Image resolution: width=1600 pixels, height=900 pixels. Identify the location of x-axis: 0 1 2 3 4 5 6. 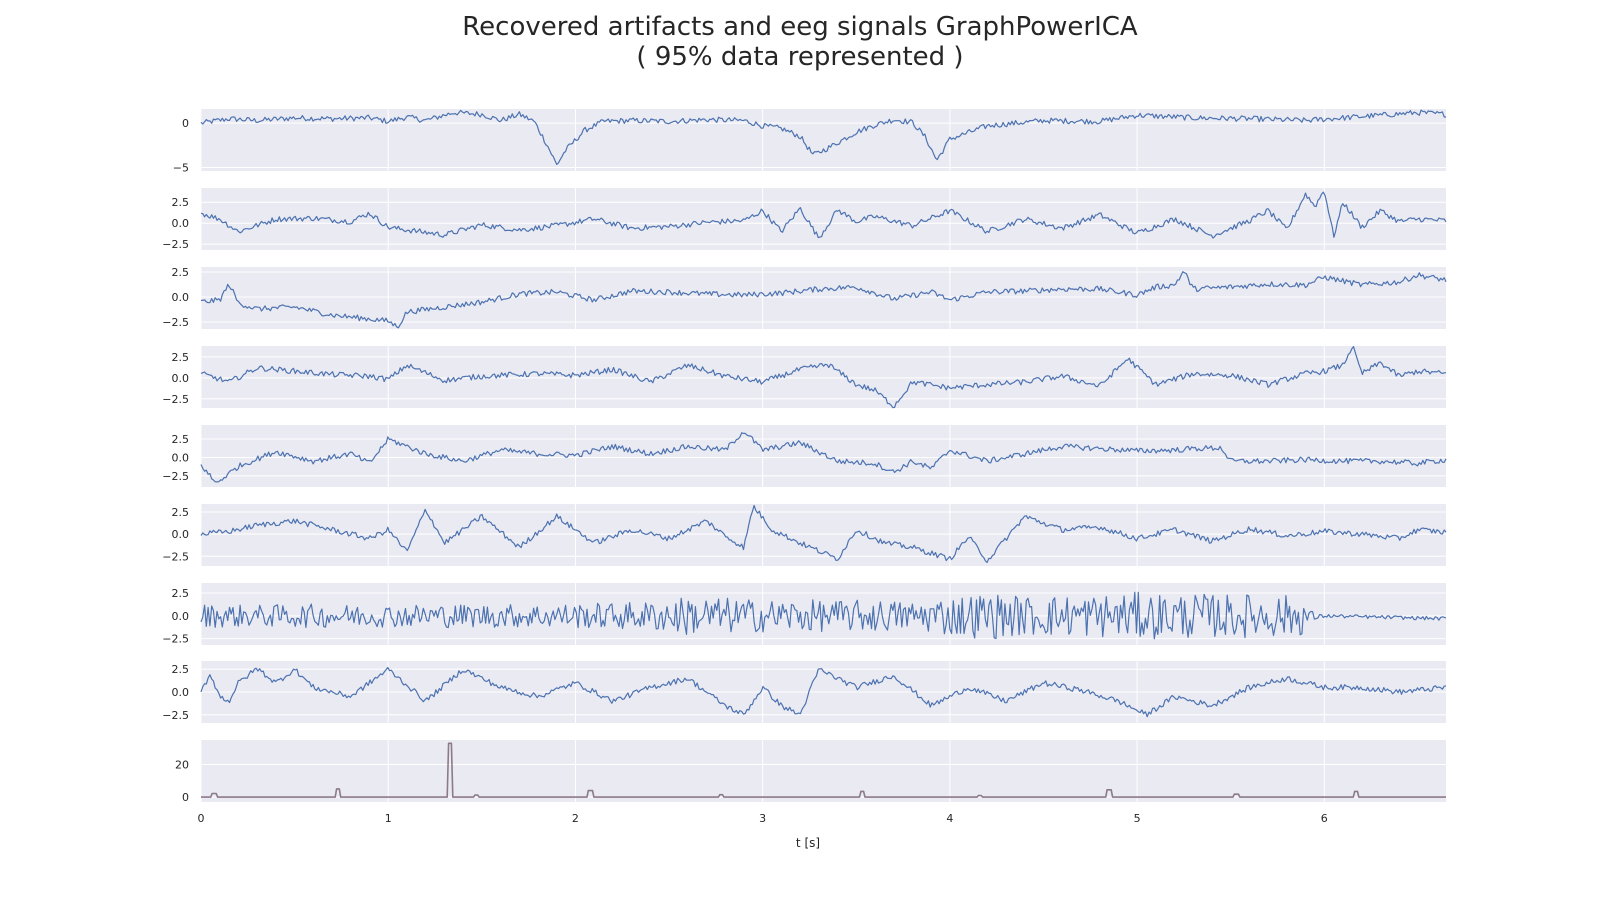
(763, 818).